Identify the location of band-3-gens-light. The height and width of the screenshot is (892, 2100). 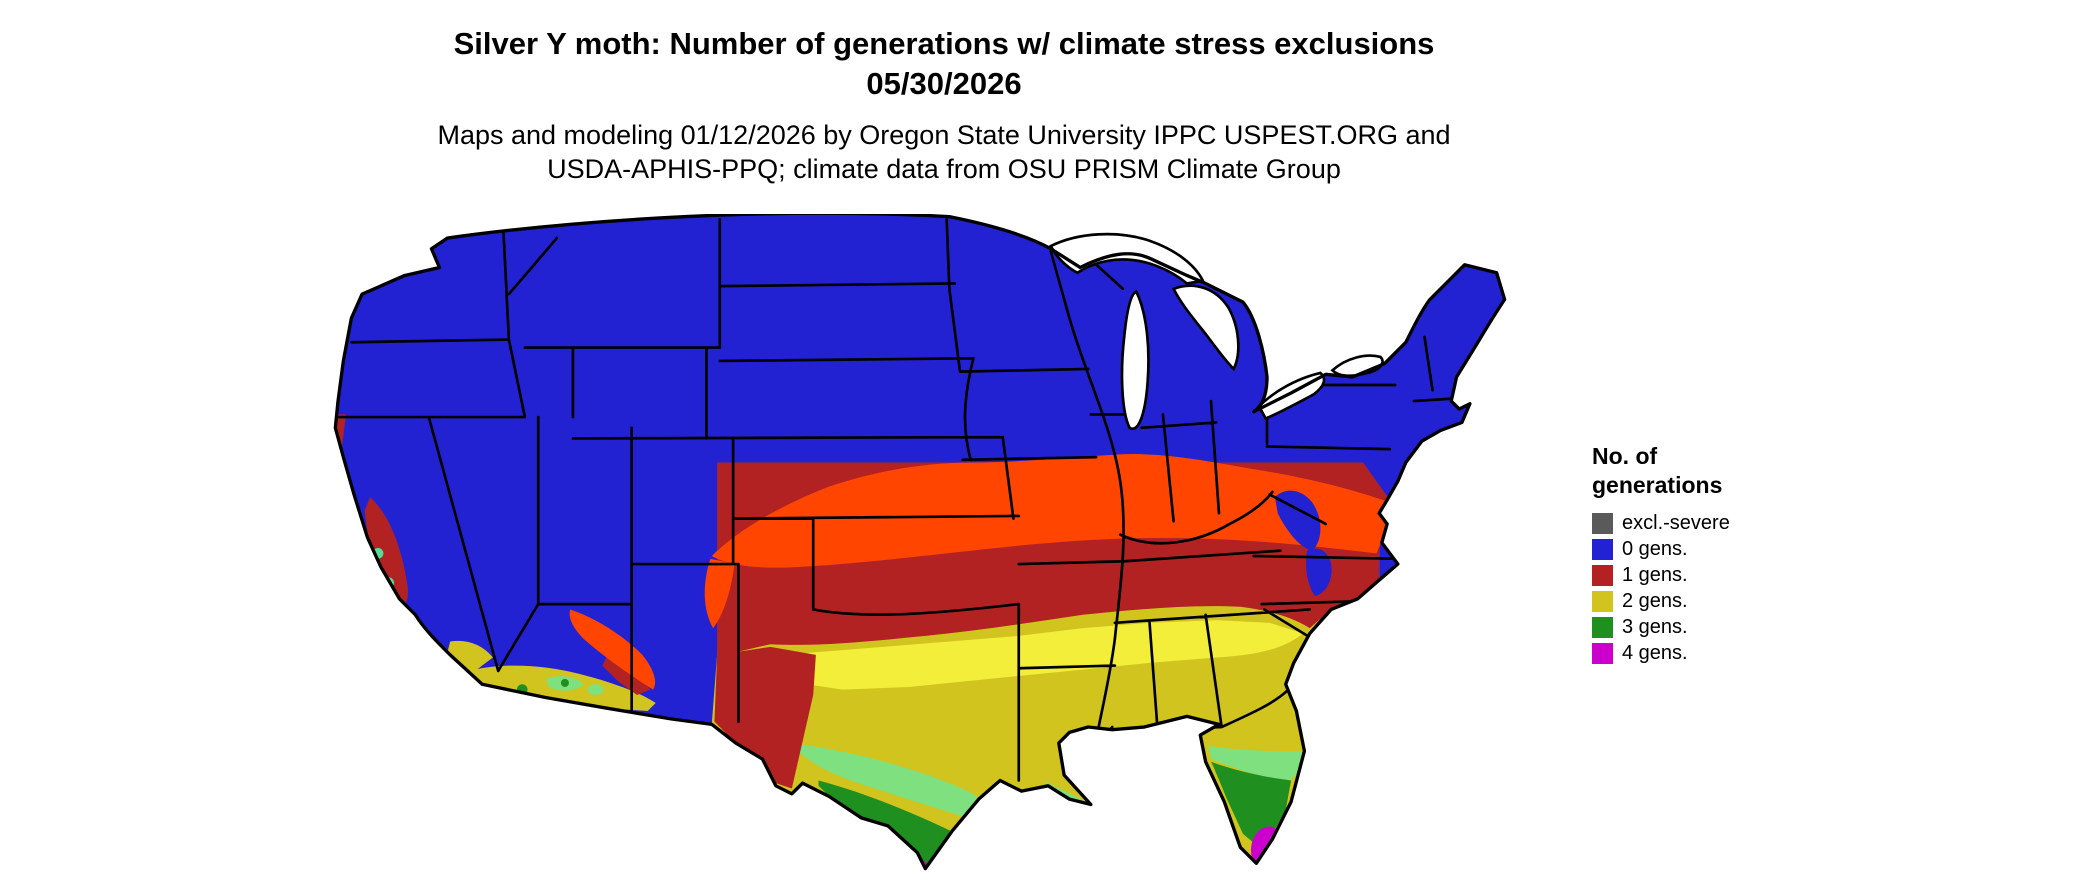
(924, 751).